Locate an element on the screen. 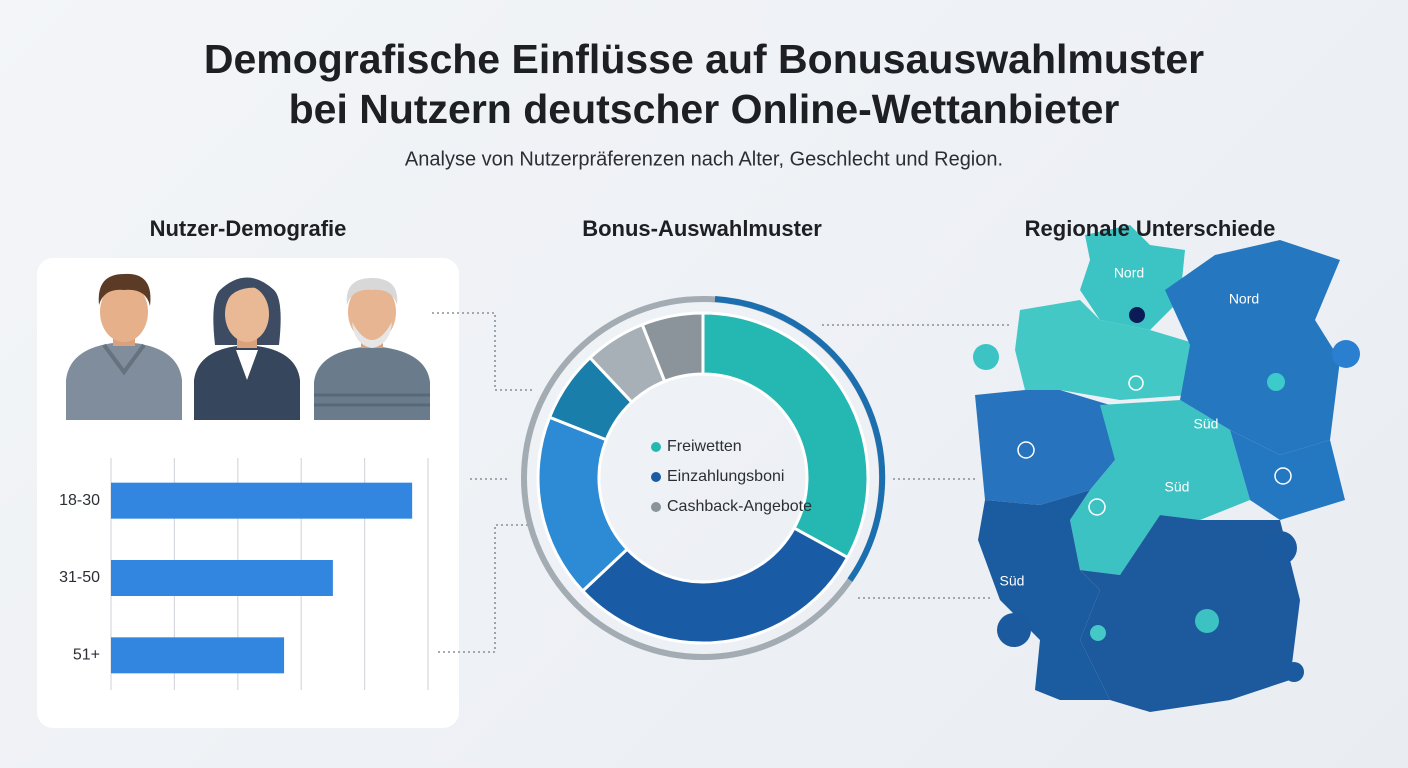 The height and width of the screenshot is (768, 1408). section-title: Regionale Unterschiede is located at coordinates (1150, 228).